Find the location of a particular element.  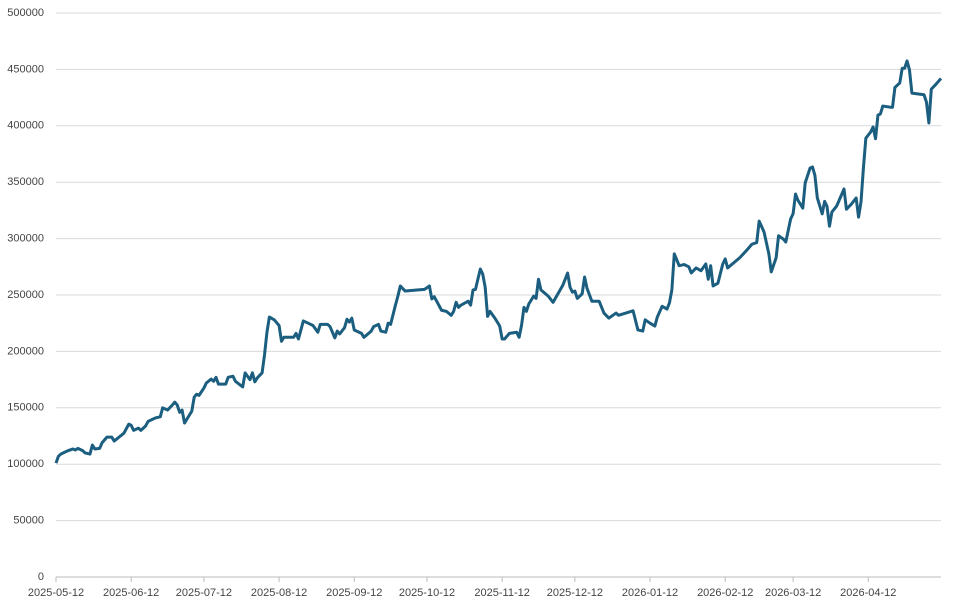

y-tick-label: 100000 is located at coordinates (25, 464).